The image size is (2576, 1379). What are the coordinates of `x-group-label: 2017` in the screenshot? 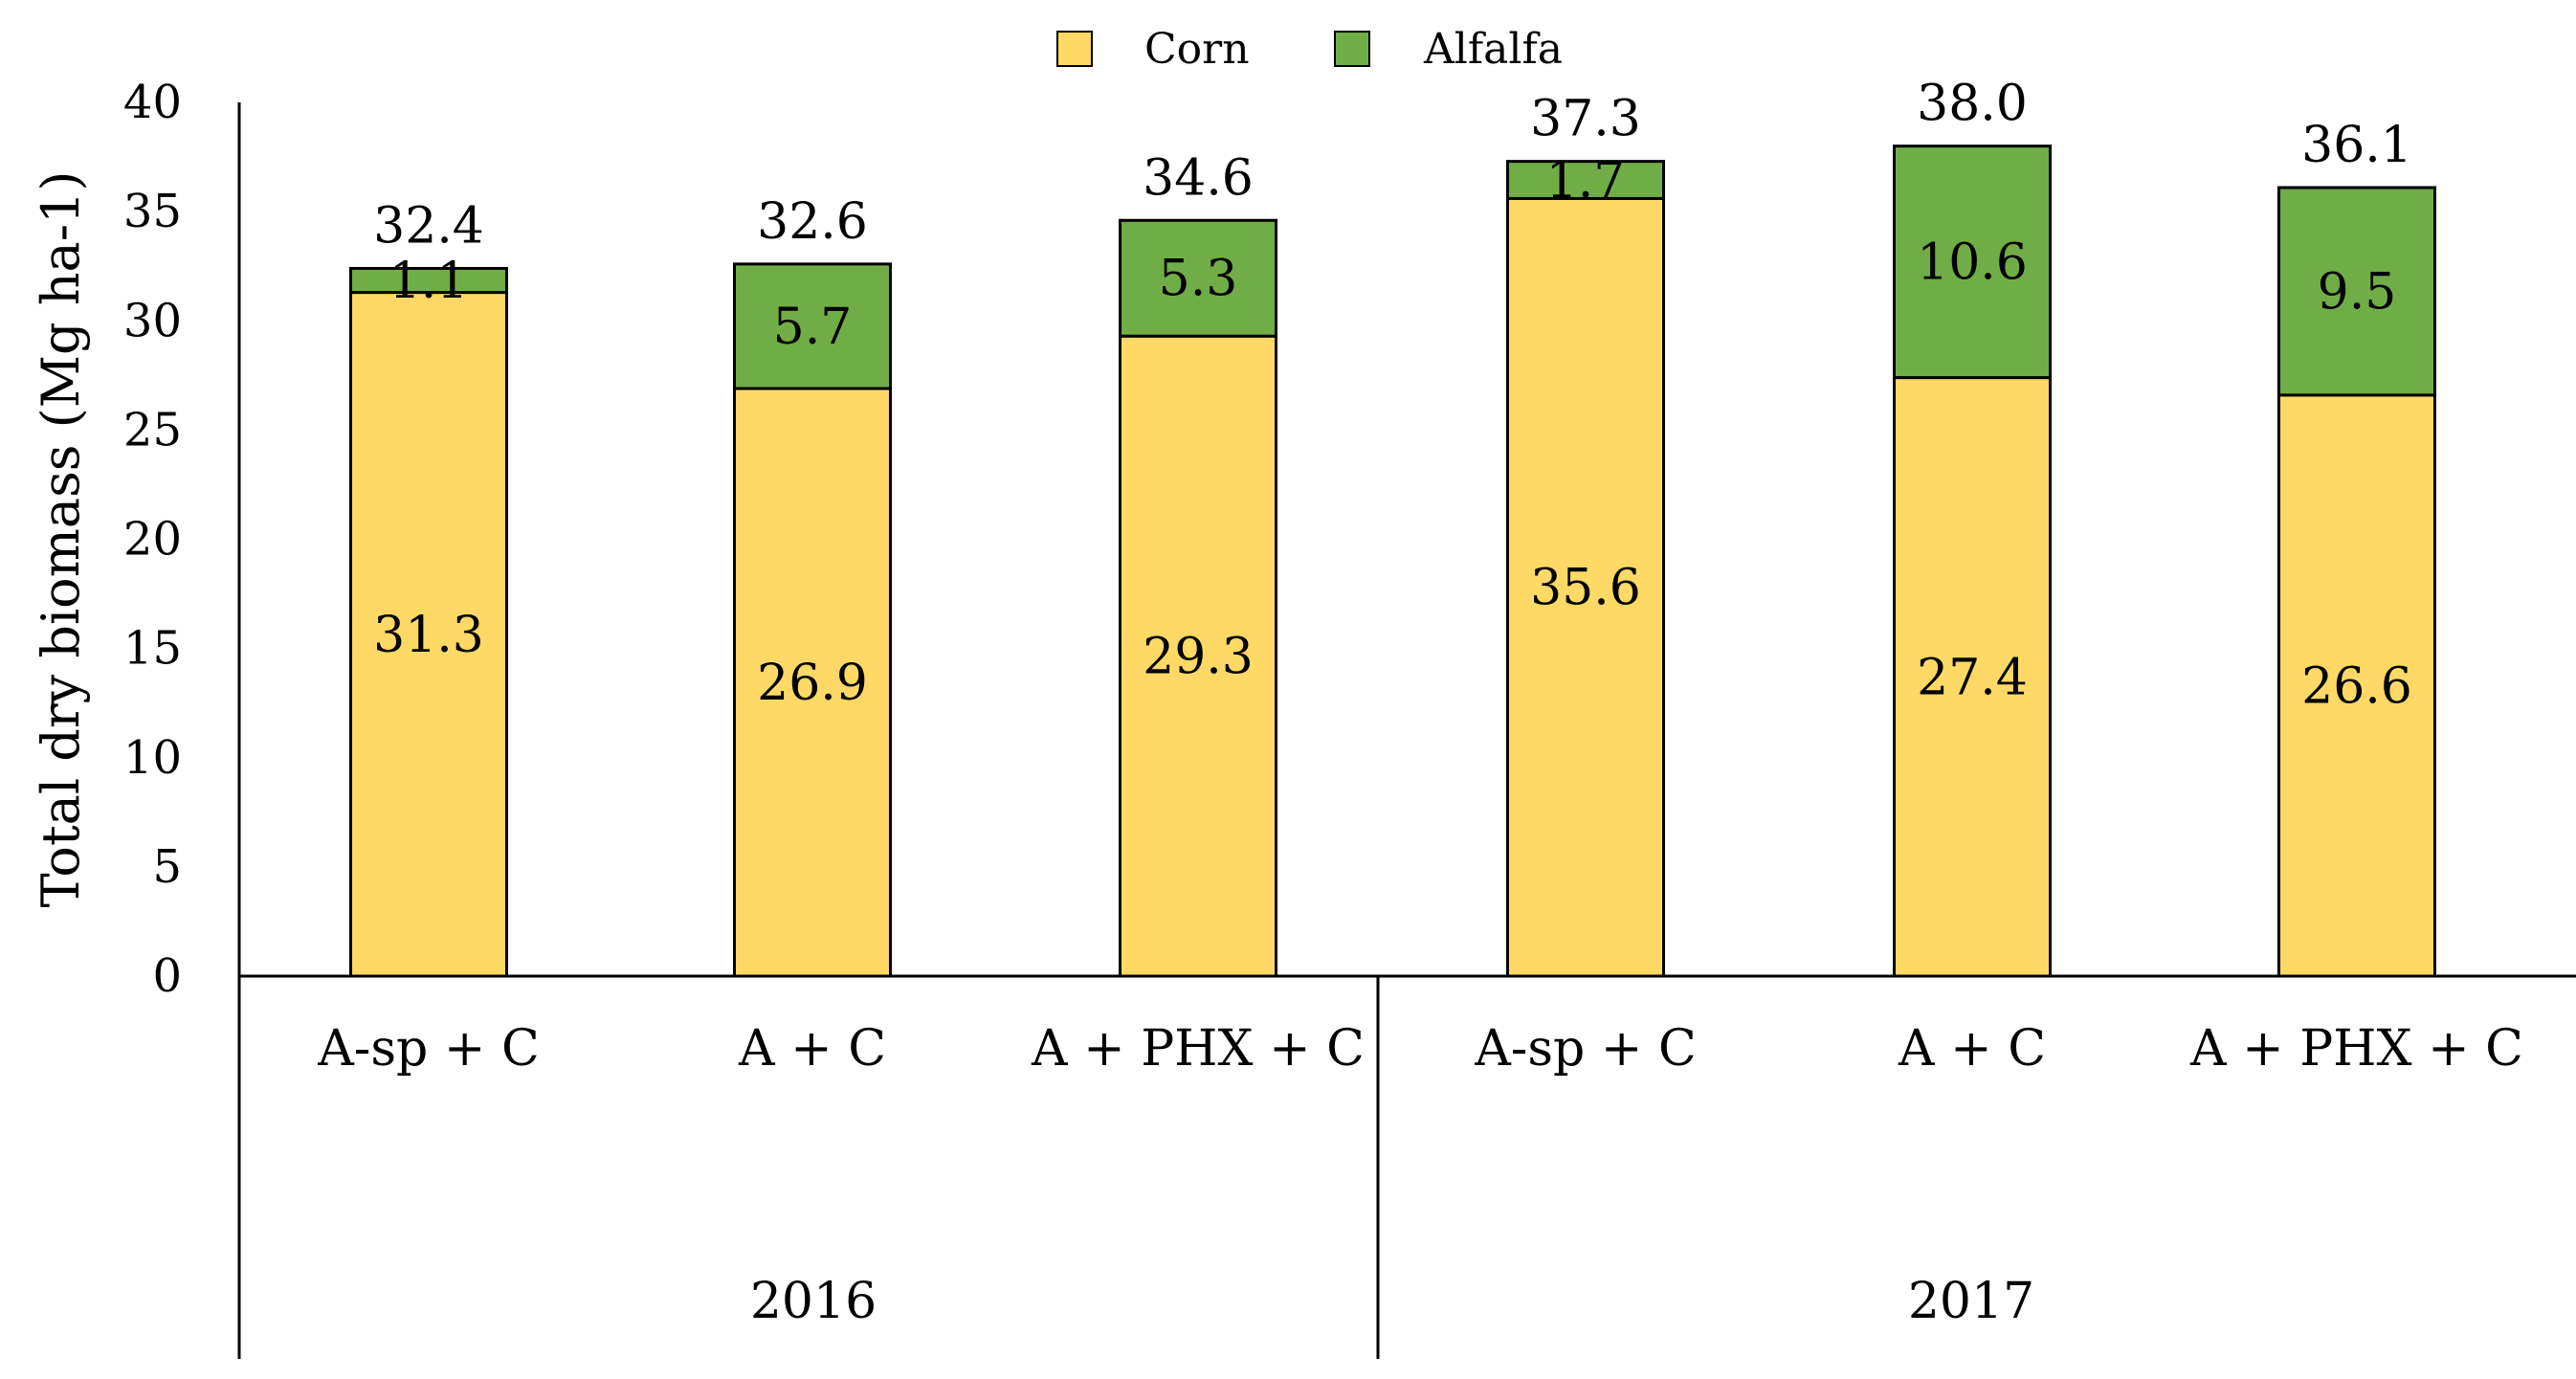 It's located at (1971, 1301).